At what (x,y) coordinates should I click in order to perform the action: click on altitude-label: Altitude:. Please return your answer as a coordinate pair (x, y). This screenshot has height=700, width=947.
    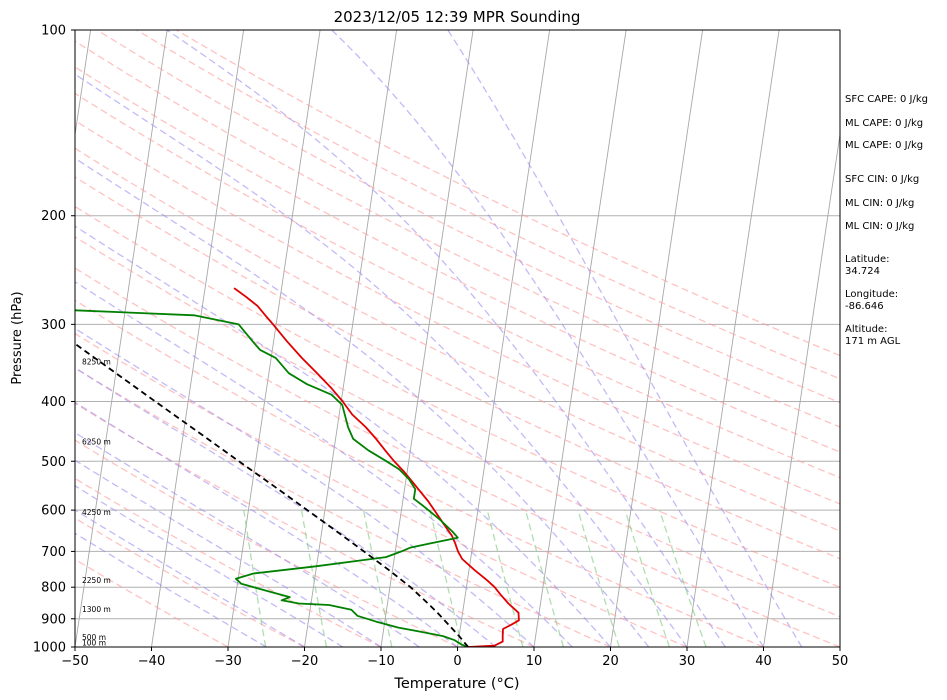
    Looking at the image, I should click on (866, 329).